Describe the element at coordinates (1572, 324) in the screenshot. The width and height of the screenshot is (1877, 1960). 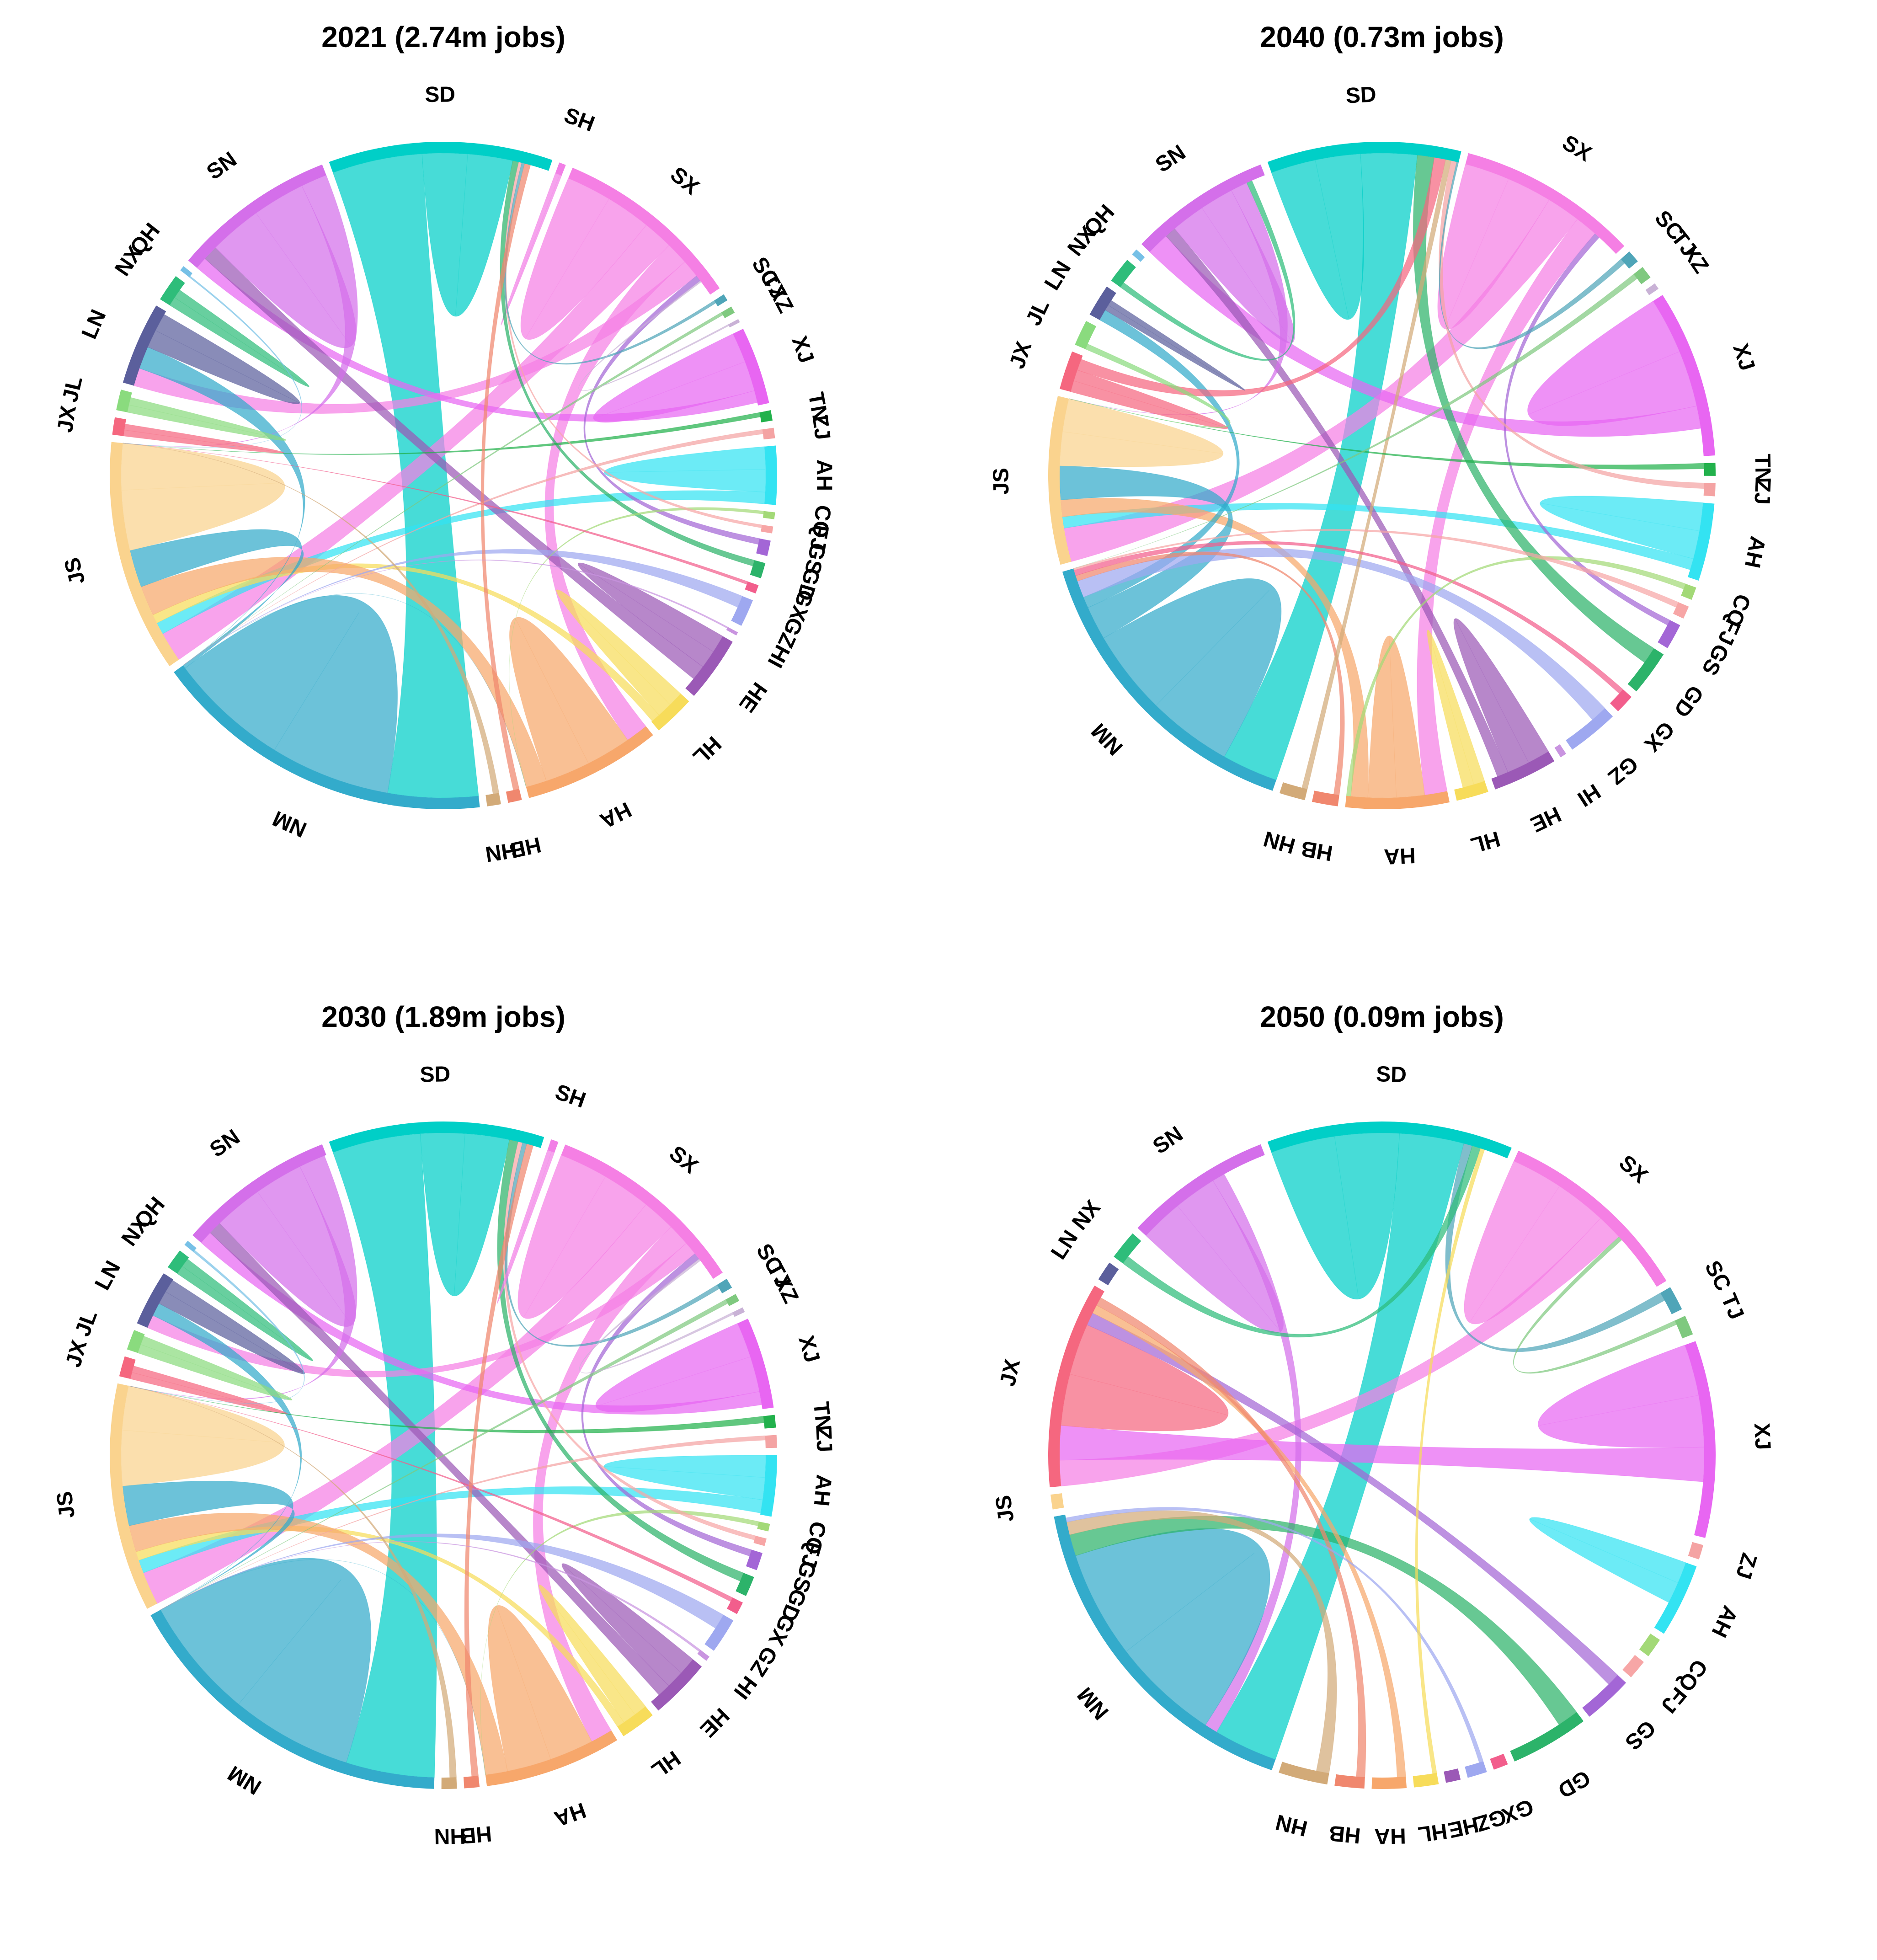
I see `chord-link-zj-sd` at that location.